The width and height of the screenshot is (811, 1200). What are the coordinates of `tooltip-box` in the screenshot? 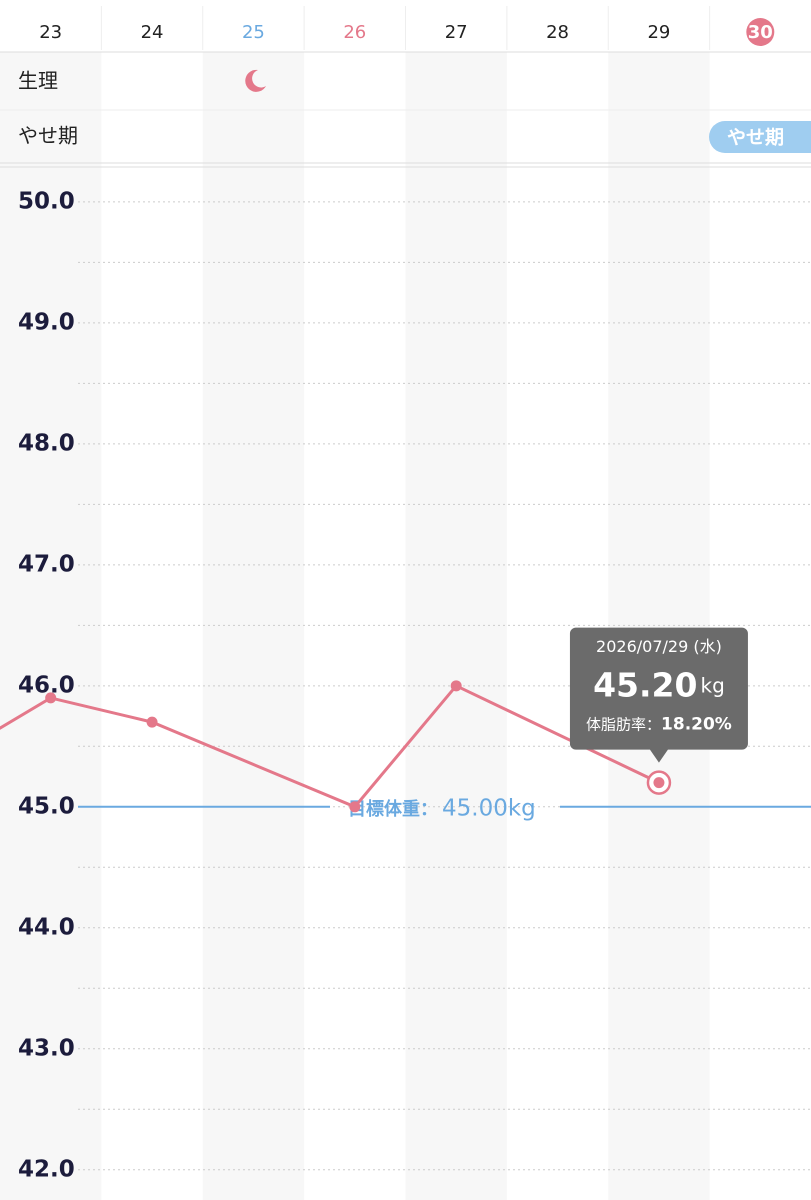 It's located at (658, 695).